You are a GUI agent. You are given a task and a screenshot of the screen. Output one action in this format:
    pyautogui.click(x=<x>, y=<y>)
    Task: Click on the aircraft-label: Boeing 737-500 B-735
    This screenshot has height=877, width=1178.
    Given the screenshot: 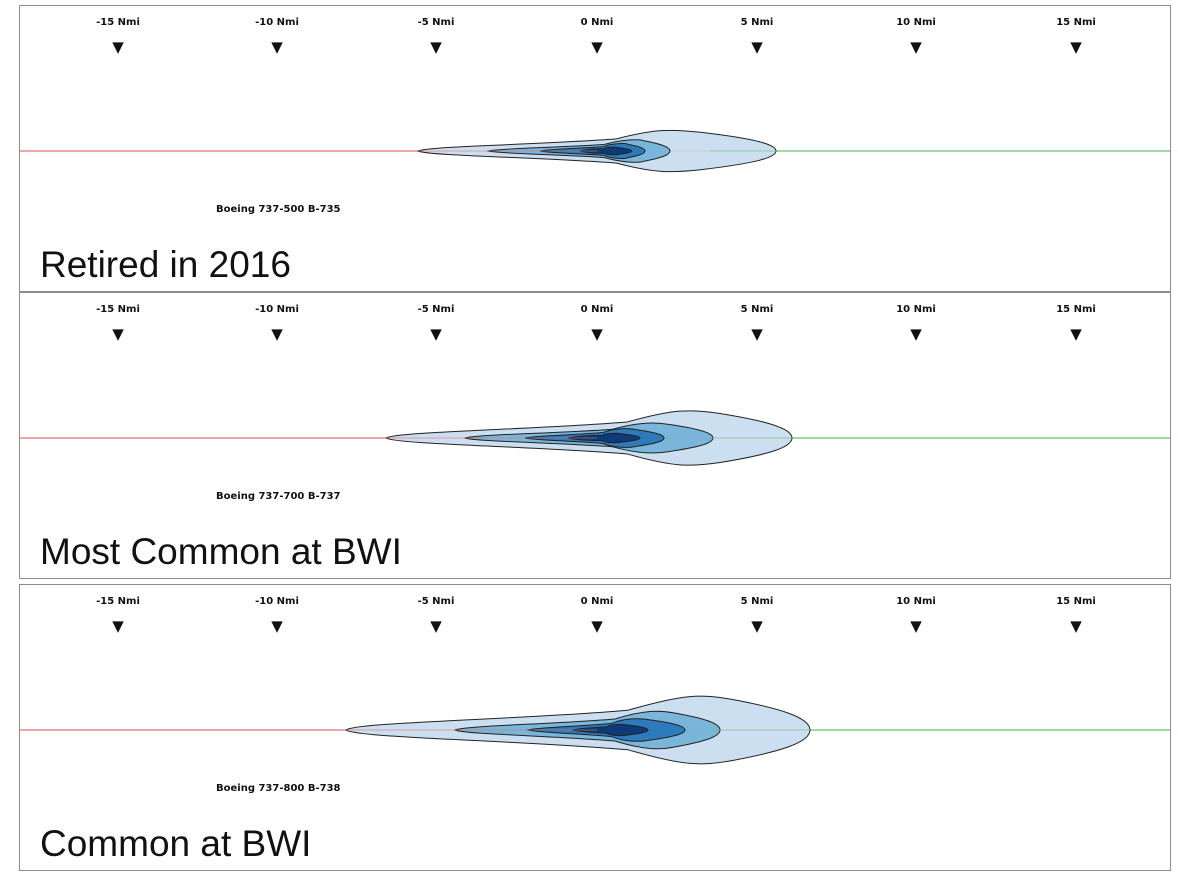 What is the action you would take?
    pyautogui.click(x=278, y=209)
    